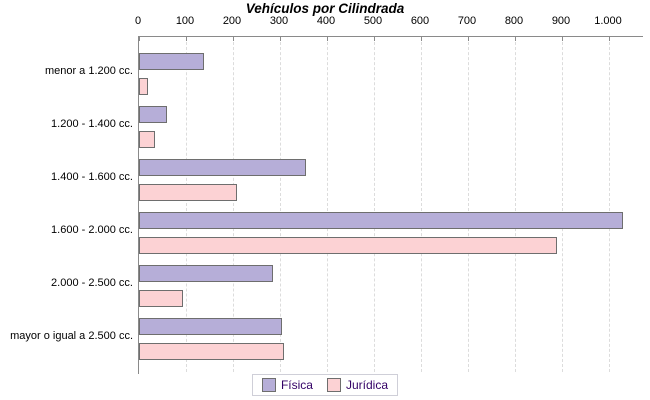 This screenshot has width=650, height=400. I want to click on x-tick-label: 1.000, so click(608, 21).